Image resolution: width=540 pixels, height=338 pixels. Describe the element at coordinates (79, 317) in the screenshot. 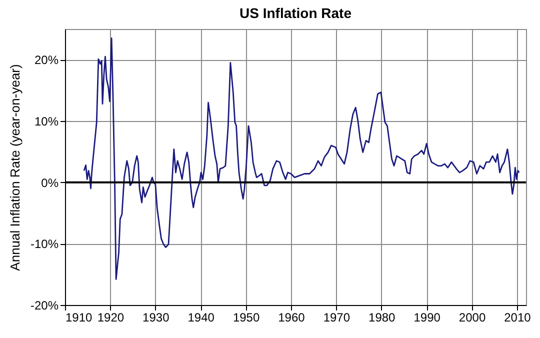

I see `x-tick-label: 1910` at that location.